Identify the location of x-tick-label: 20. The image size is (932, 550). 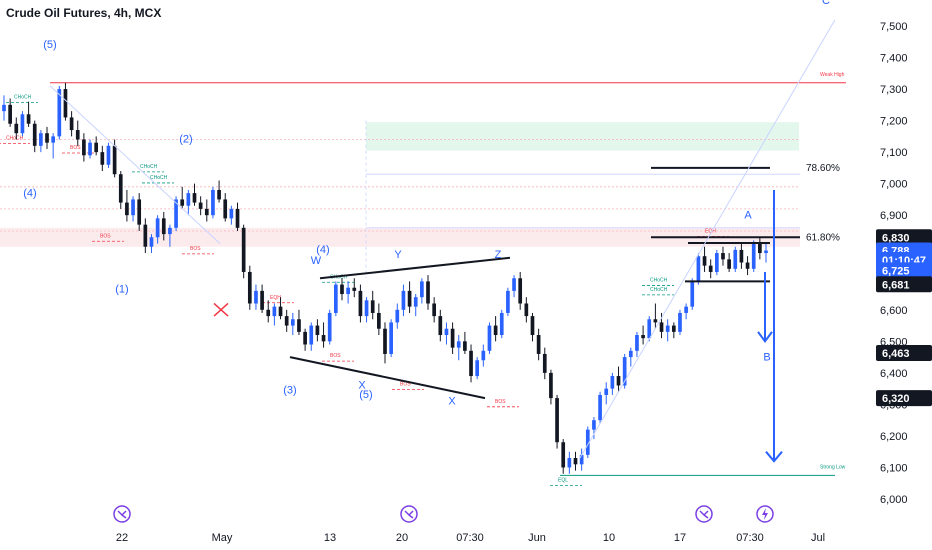
(402, 538).